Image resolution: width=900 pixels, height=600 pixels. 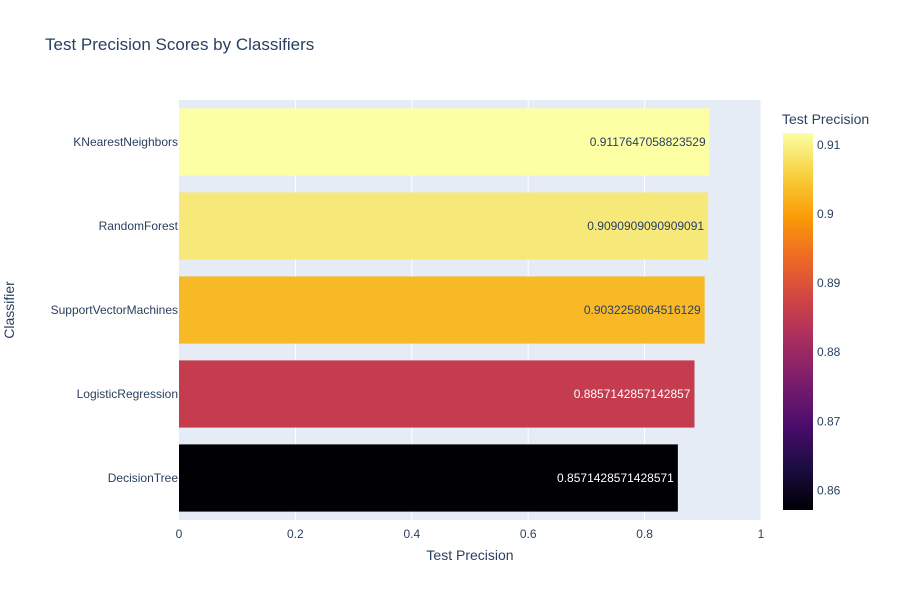 What do you see at coordinates (644, 534) in the screenshot?
I see `x-tick-label: 0.8` at bounding box center [644, 534].